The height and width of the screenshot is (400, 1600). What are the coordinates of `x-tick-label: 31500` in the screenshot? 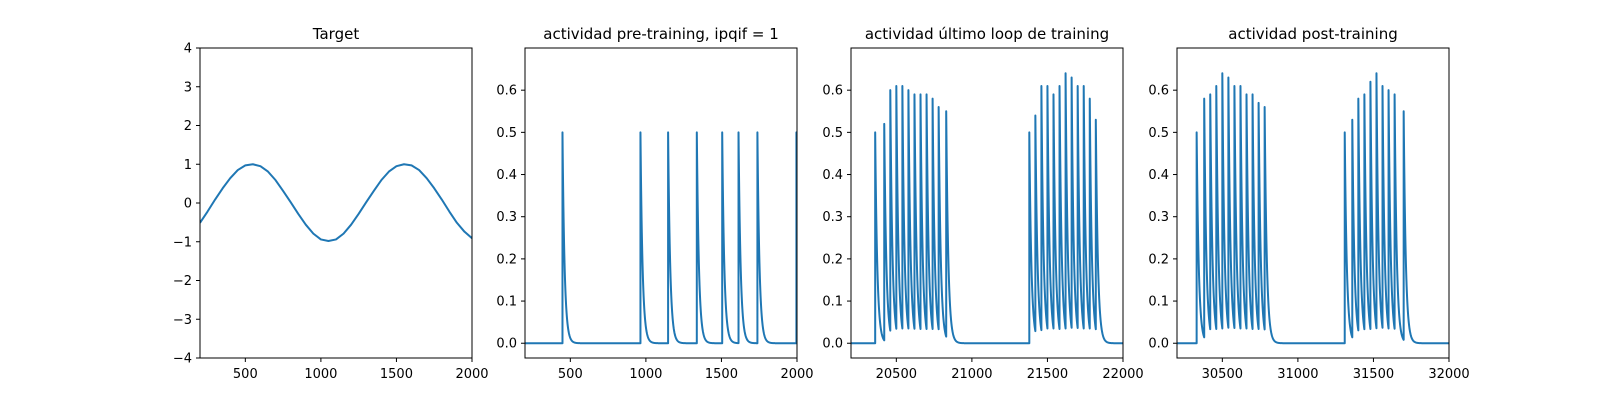 It's located at (1373, 374).